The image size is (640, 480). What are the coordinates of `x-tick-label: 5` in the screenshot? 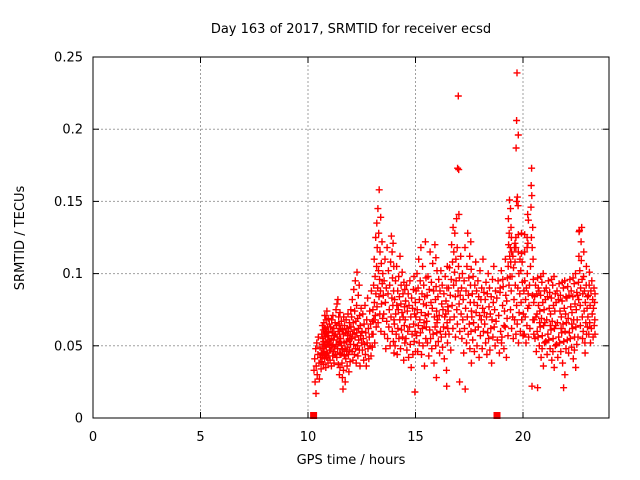 It's located at (200, 437).